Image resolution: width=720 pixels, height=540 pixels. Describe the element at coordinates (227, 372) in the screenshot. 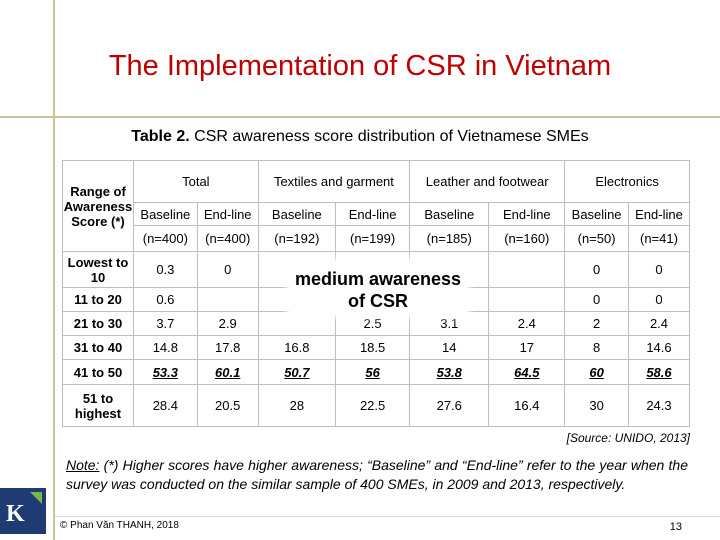

I see `highlight-cell: 60.1` at that location.